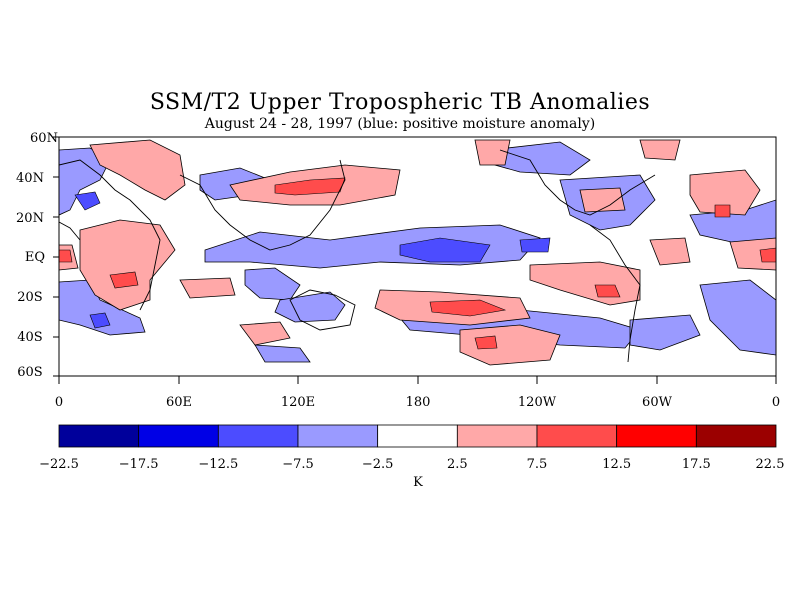 Image resolution: width=800 pixels, height=600 pixels. I want to click on lat-label-eq: EQ, so click(35, 257).